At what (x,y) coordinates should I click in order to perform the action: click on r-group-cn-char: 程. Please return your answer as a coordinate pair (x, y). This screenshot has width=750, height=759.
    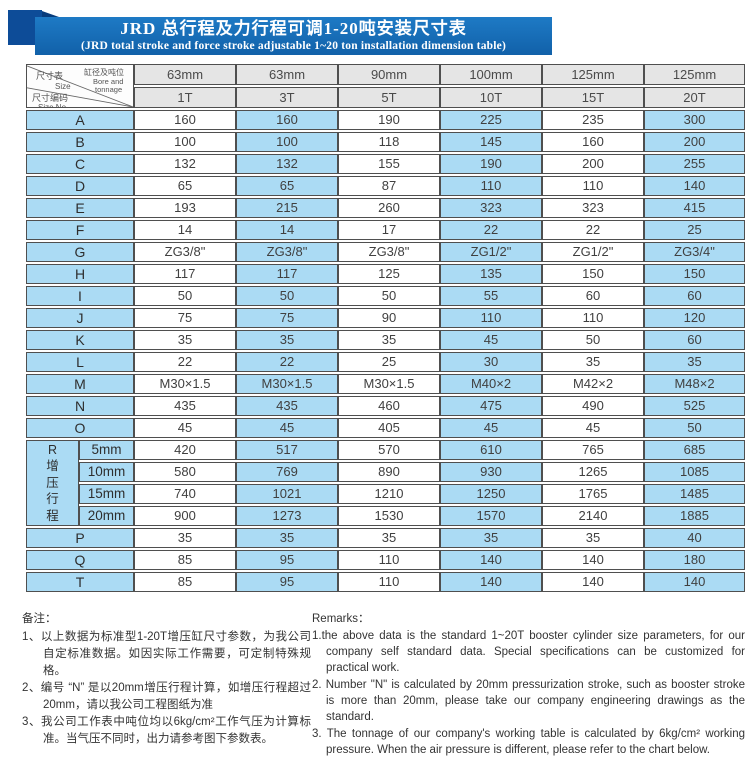
    Looking at the image, I should click on (52, 515).